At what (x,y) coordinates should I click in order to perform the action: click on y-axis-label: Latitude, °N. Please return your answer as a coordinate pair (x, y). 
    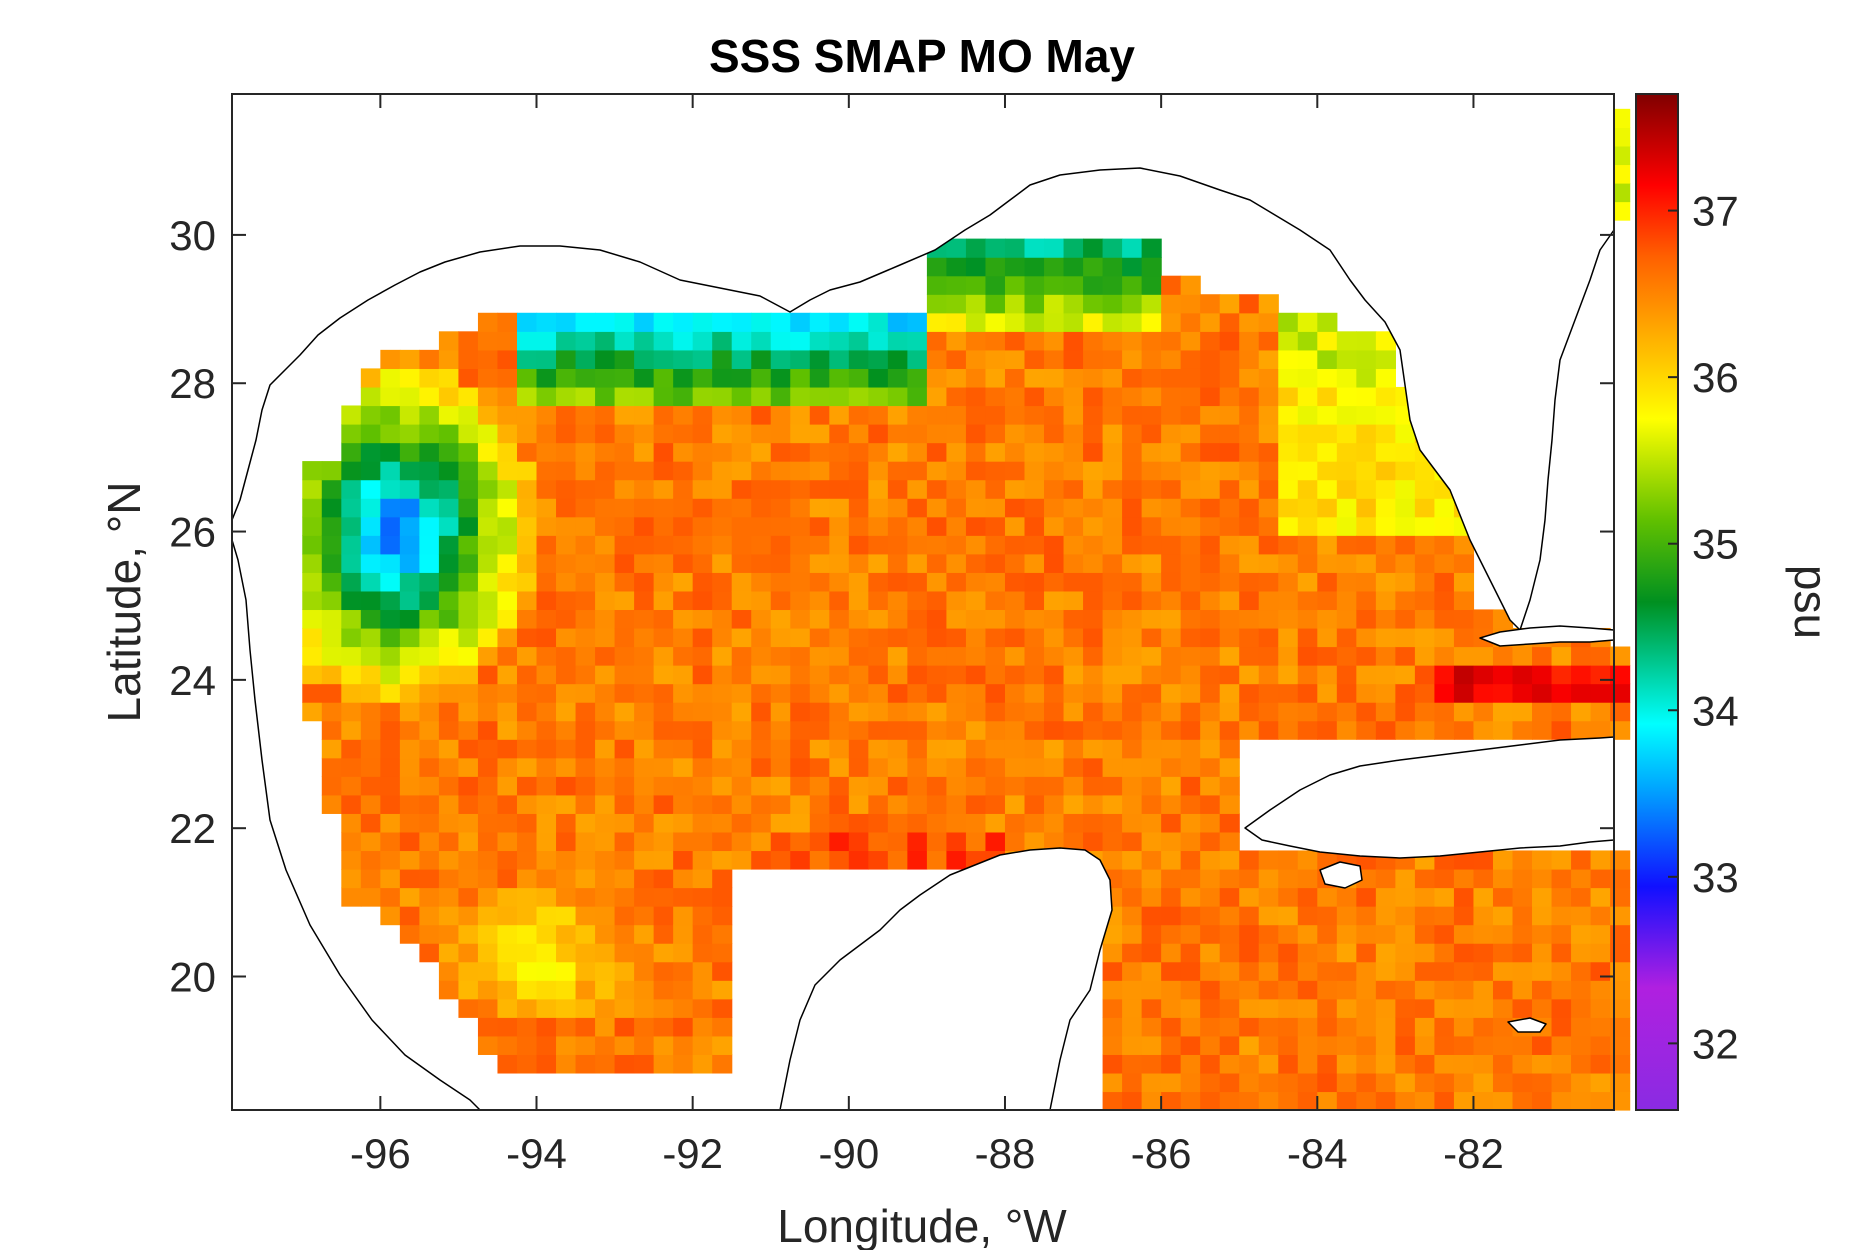
    Looking at the image, I should click on (124, 602).